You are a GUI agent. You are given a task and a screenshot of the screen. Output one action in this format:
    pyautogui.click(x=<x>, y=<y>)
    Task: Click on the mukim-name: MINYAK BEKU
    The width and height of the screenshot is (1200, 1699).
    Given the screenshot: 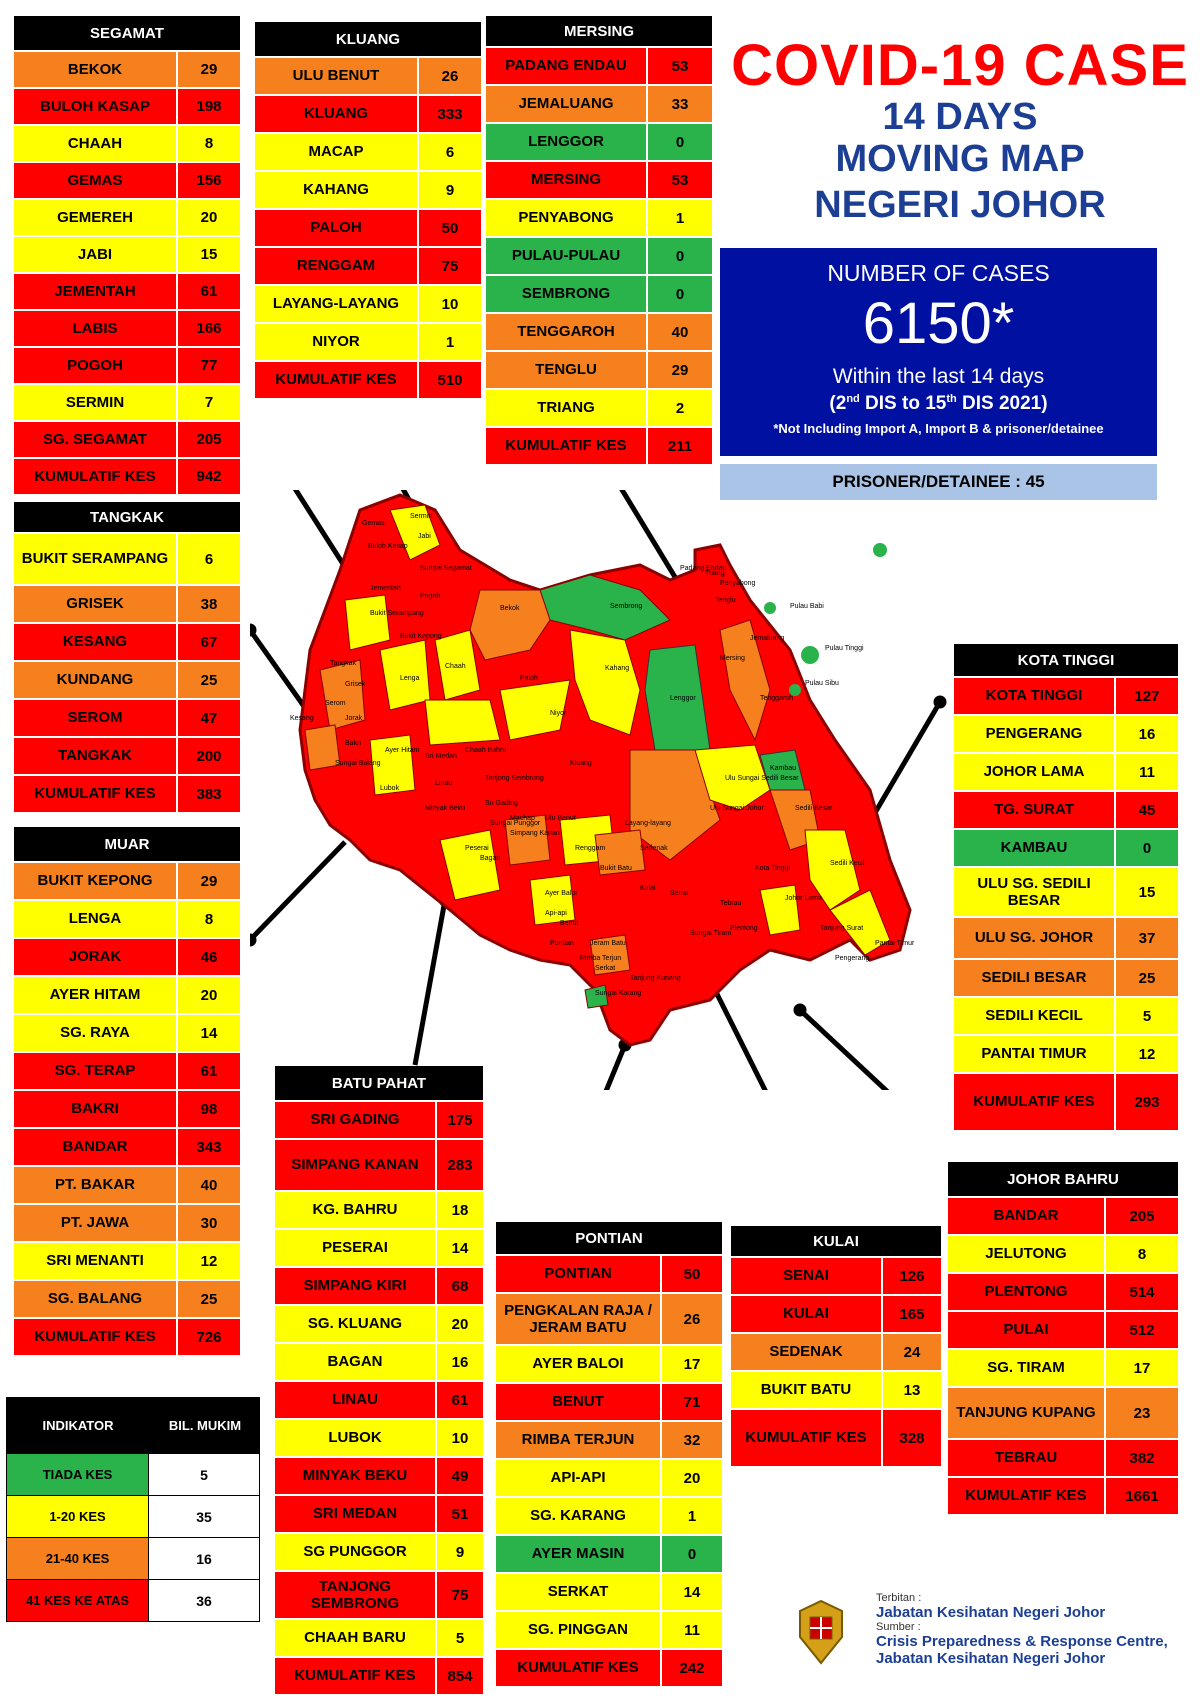 What is the action you would take?
    pyautogui.click(x=355, y=1476)
    